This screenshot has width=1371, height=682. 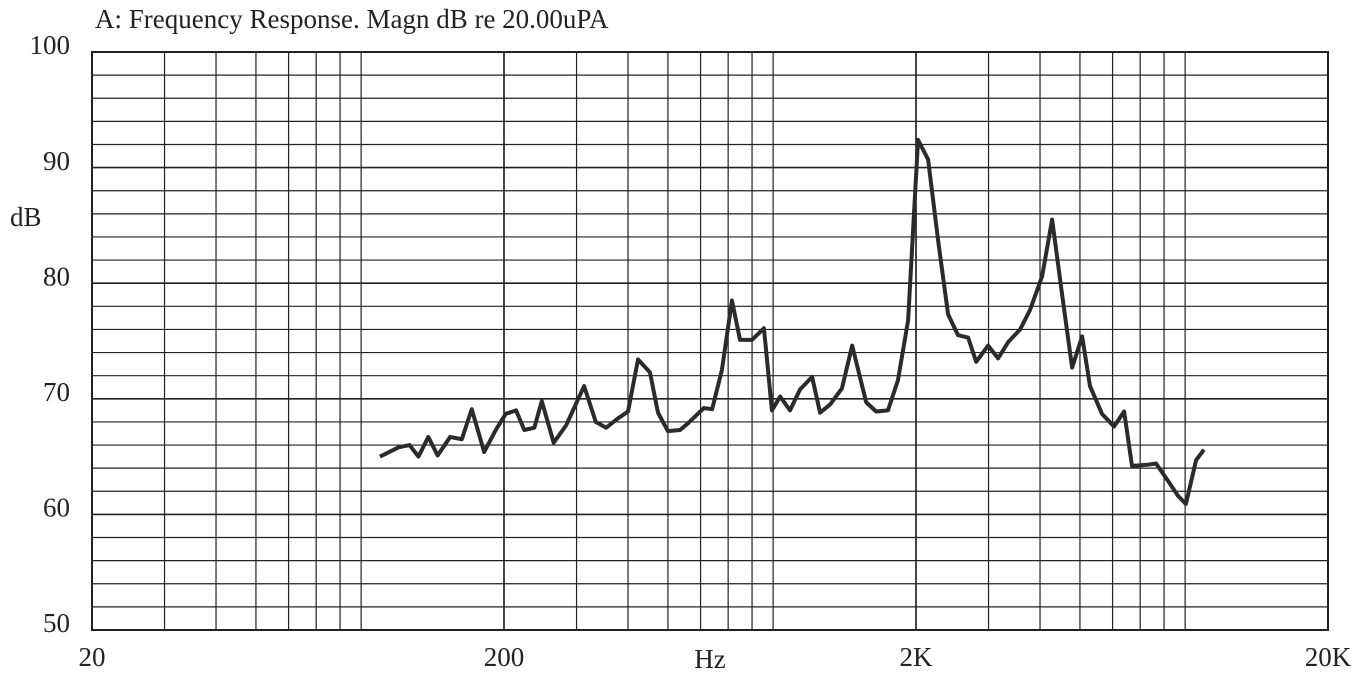 What do you see at coordinates (56, 623) in the screenshot?
I see `y-tick-label: 50` at bounding box center [56, 623].